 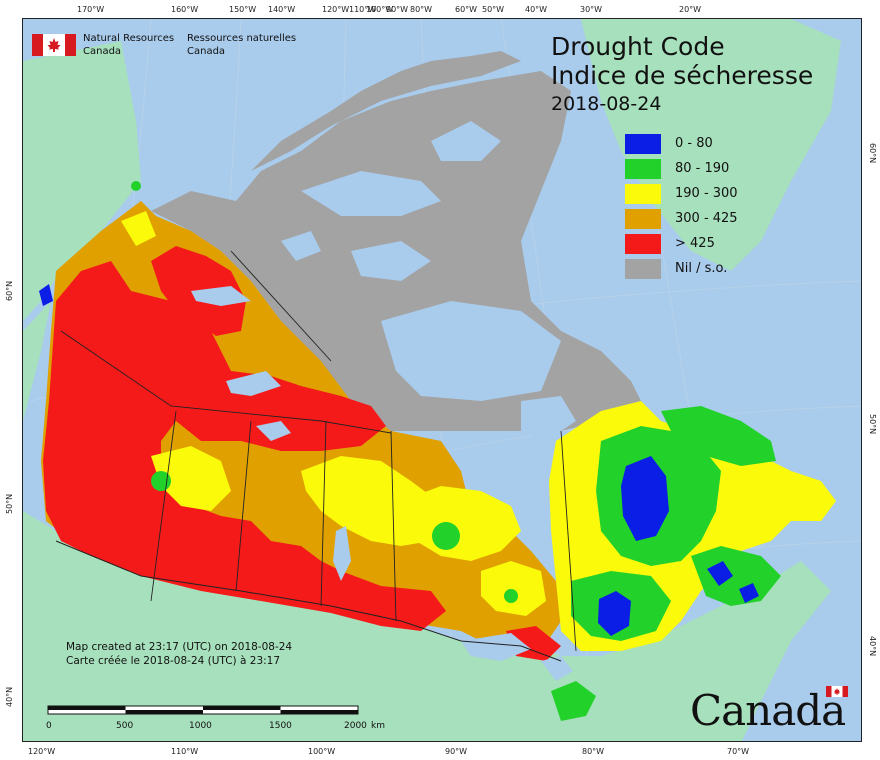 What do you see at coordinates (200, 726) in the screenshot?
I see `scale-tick-label: 1000` at bounding box center [200, 726].